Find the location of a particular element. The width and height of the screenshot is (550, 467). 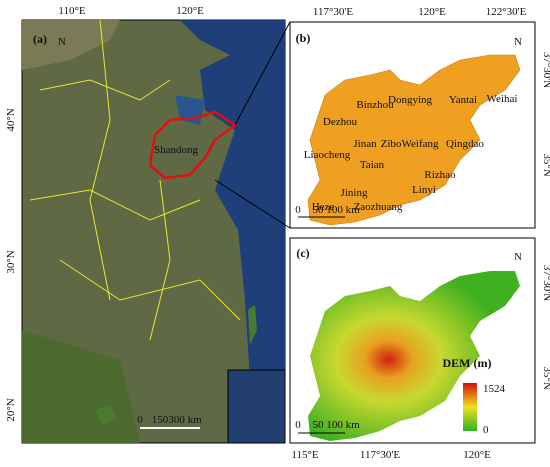

left-tick: 20°N is located at coordinates (11, 409).